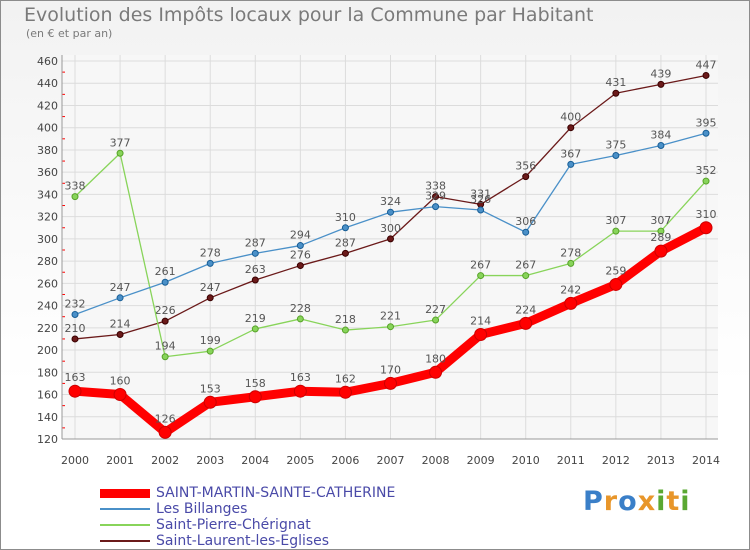 This screenshot has width=750, height=550. I want to click on legend-label: Les Billanges, so click(202, 509).